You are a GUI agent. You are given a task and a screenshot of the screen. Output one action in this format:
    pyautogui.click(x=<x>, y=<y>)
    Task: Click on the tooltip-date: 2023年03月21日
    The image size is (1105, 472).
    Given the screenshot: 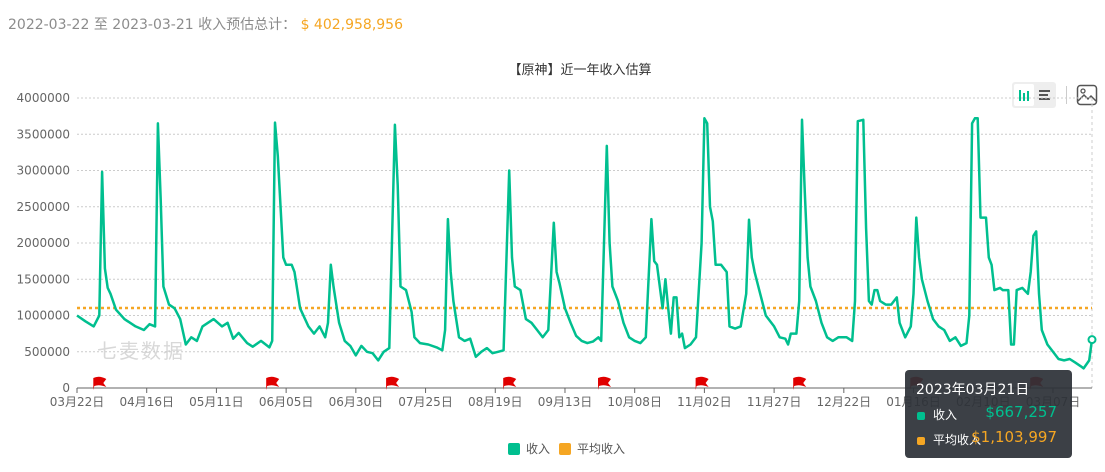 What is the action you would take?
    pyautogui.click(x=973, y=390)
    